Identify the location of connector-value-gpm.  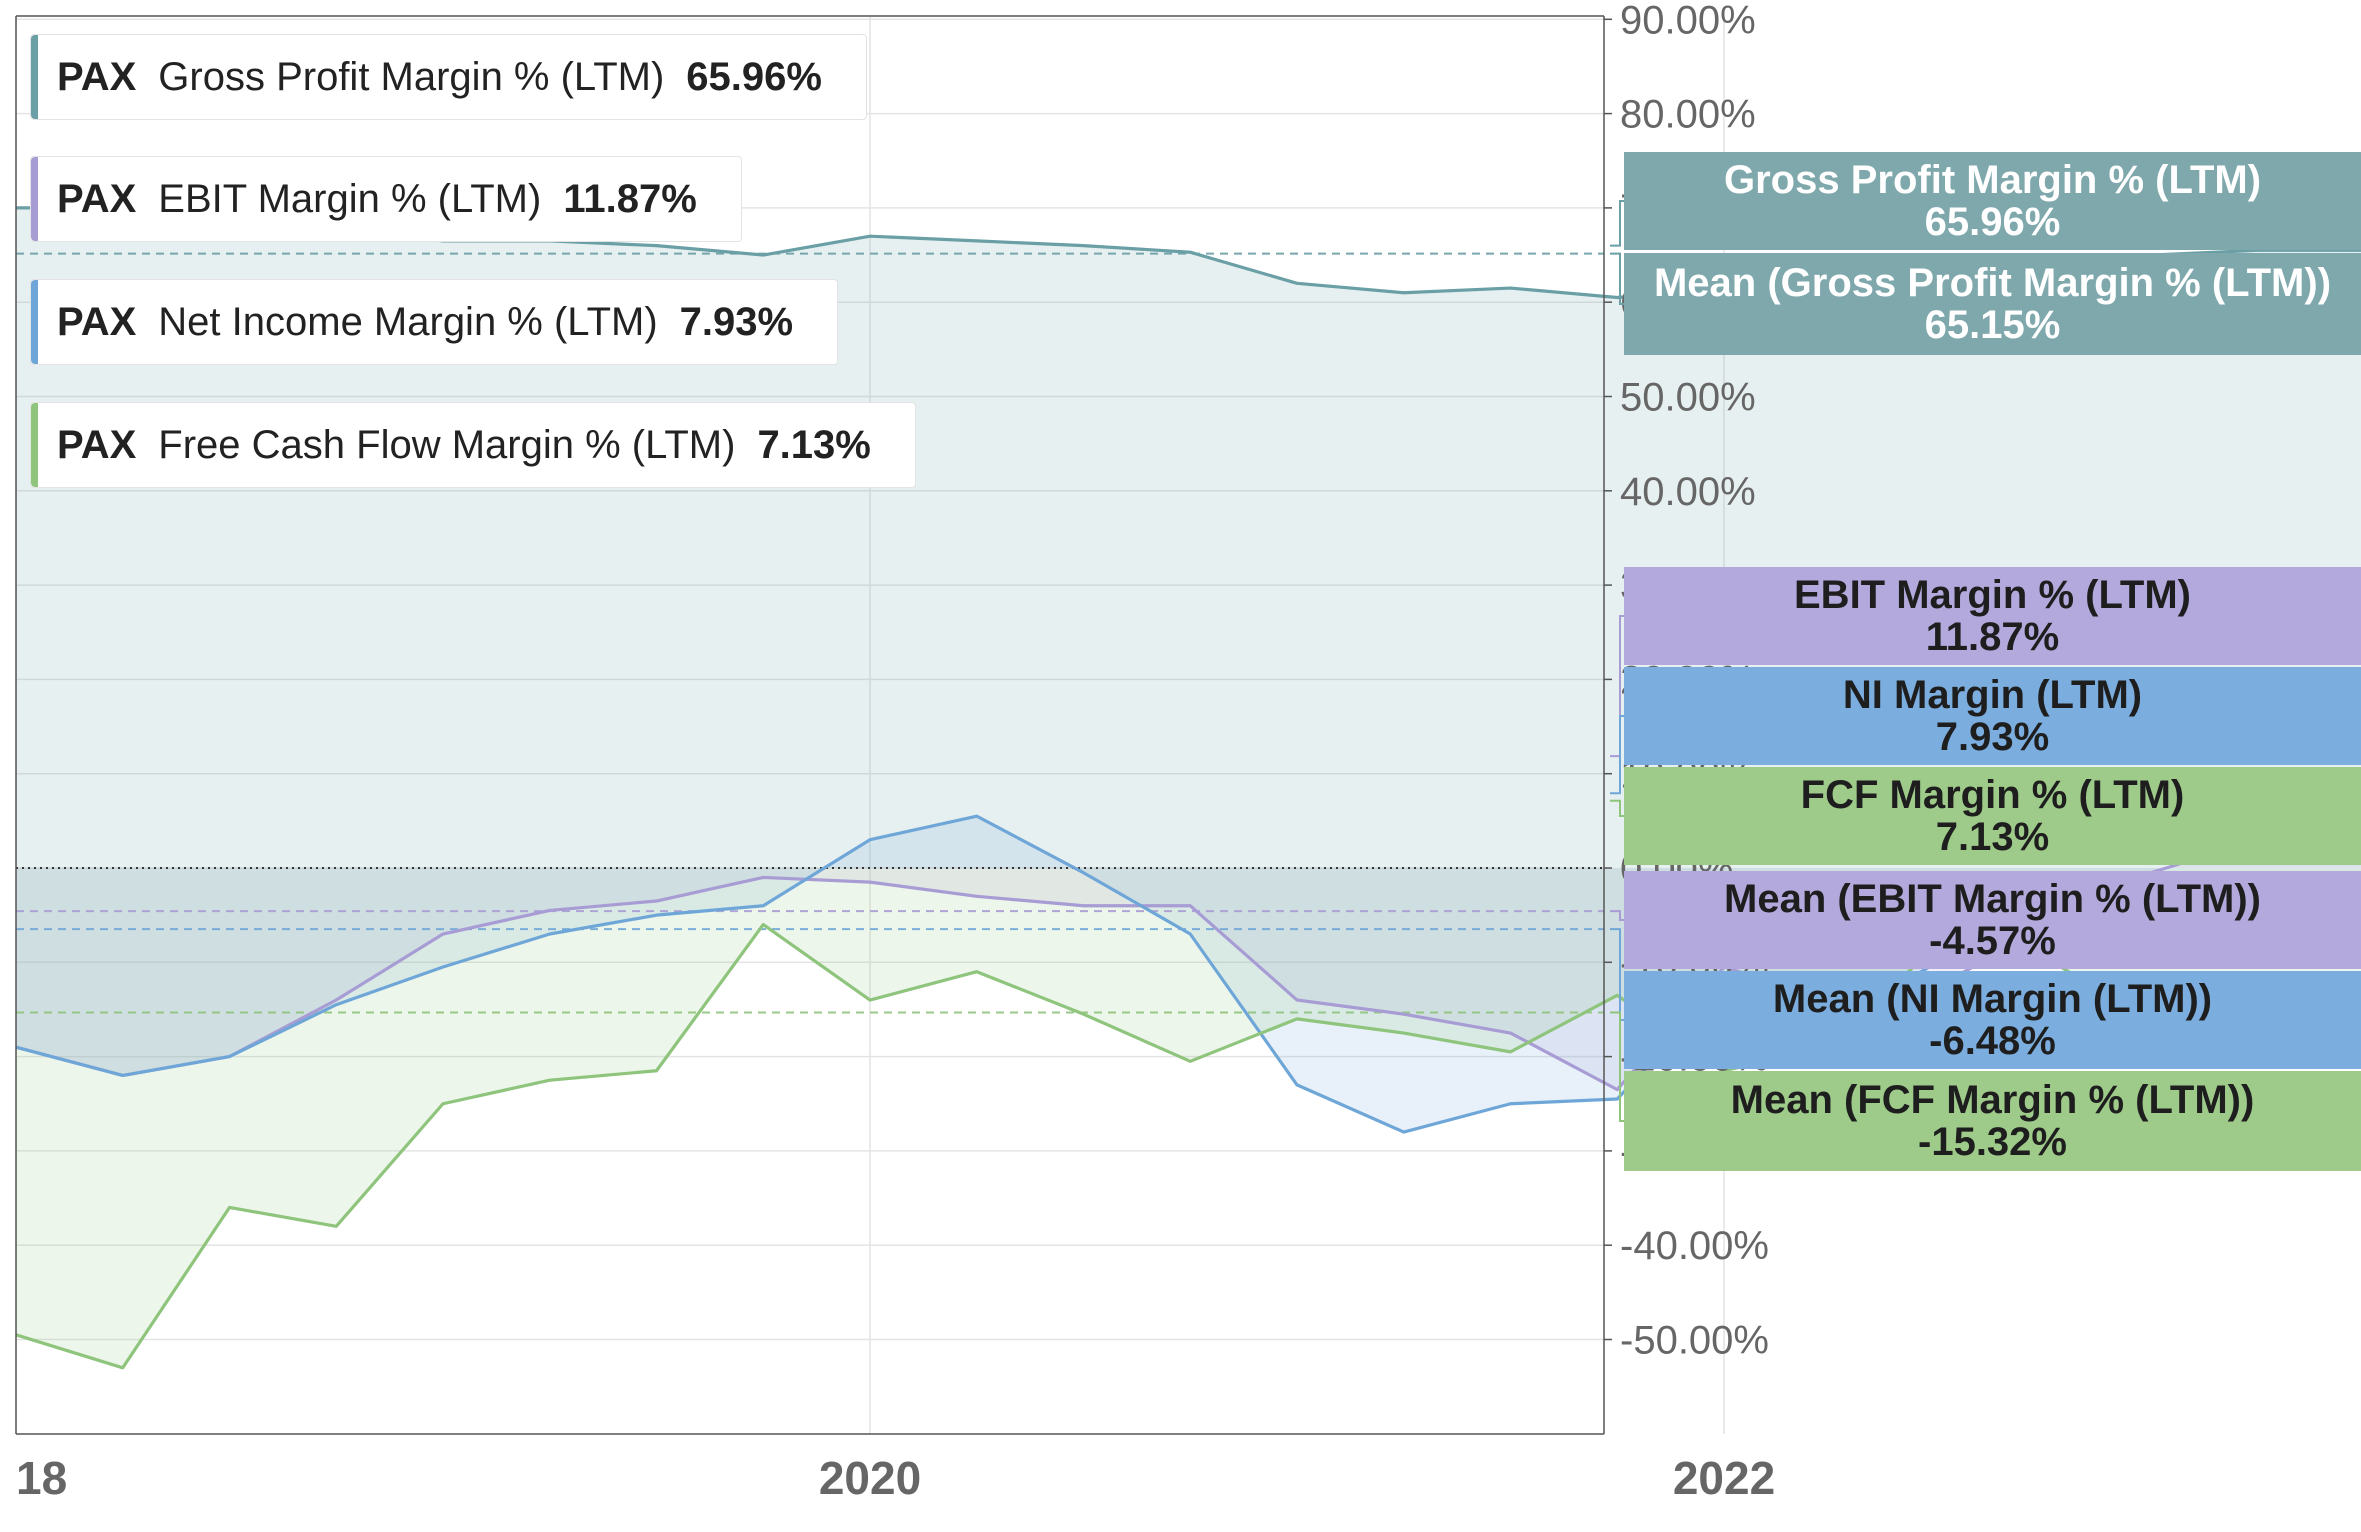
(1617, 223).